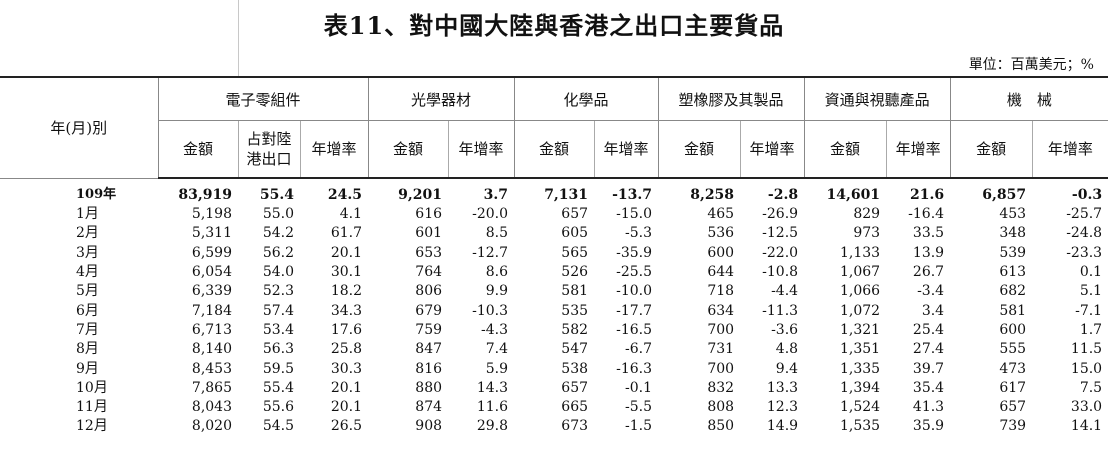  Describe the element at coordinates (928, 407) in the screenshot. I see `table-cell: 41.3` at that location.